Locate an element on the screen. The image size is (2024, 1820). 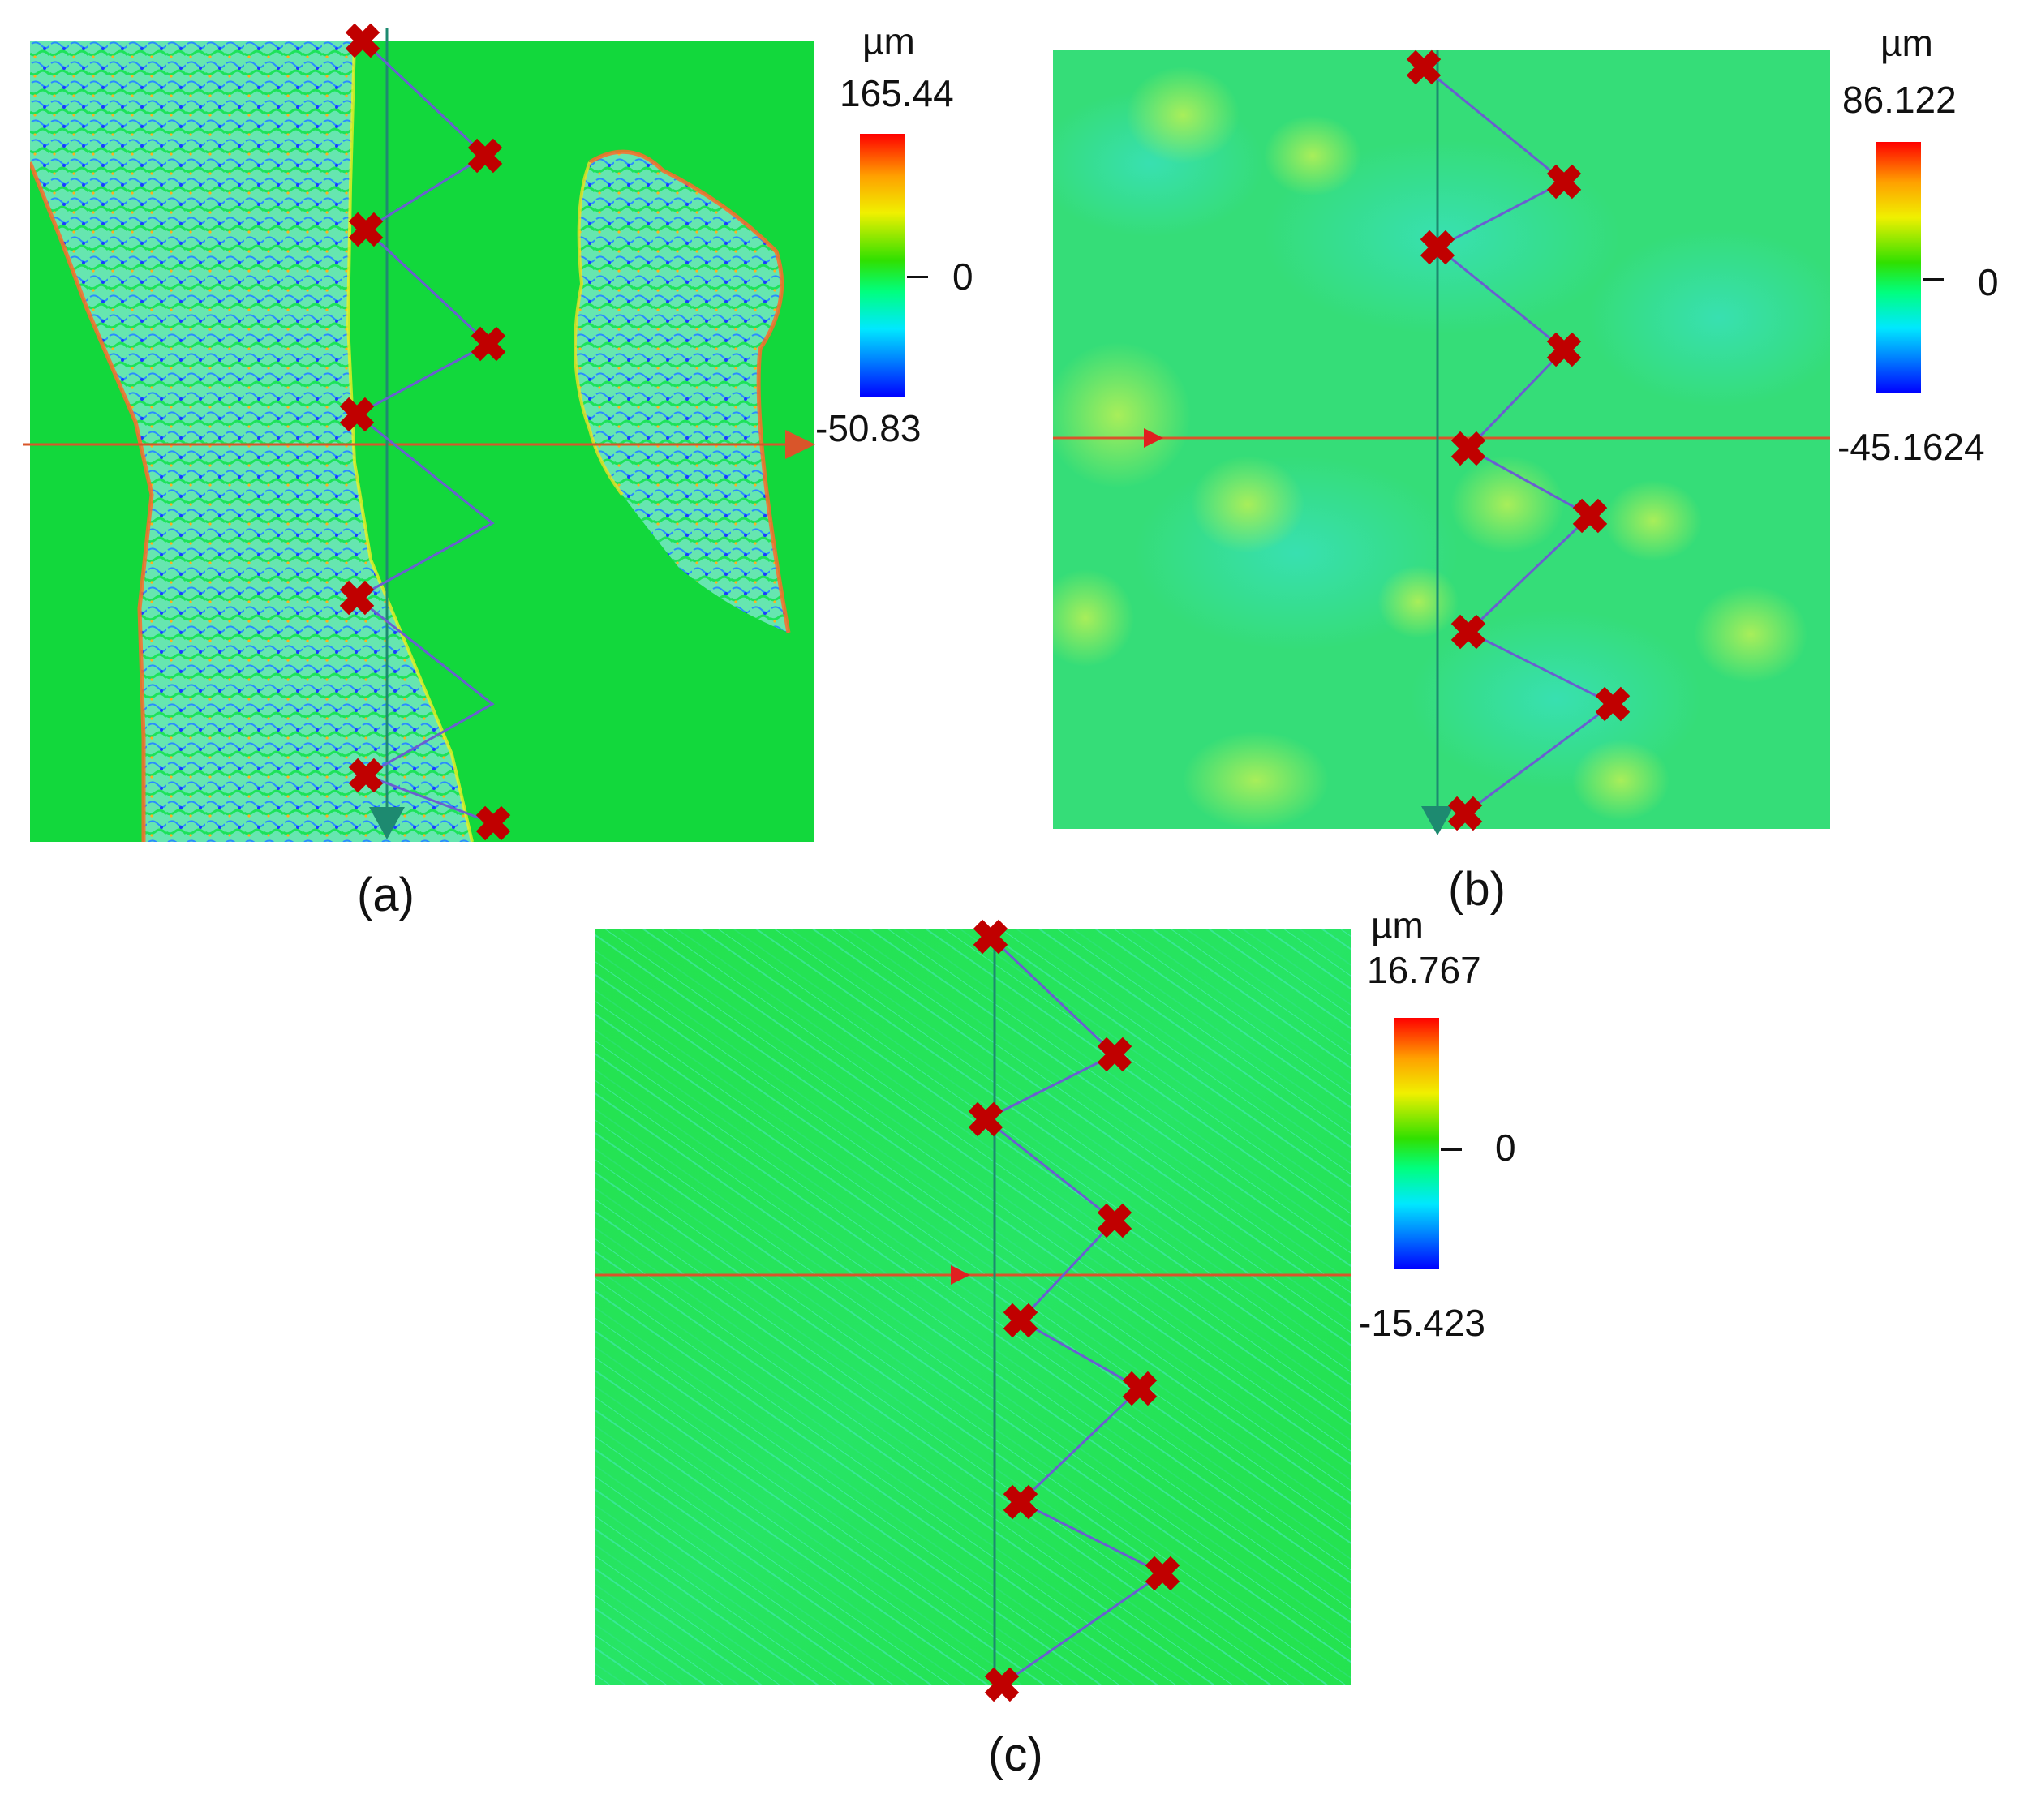
colorbar-unit-c: µm is located at coordinates (1397, 925).